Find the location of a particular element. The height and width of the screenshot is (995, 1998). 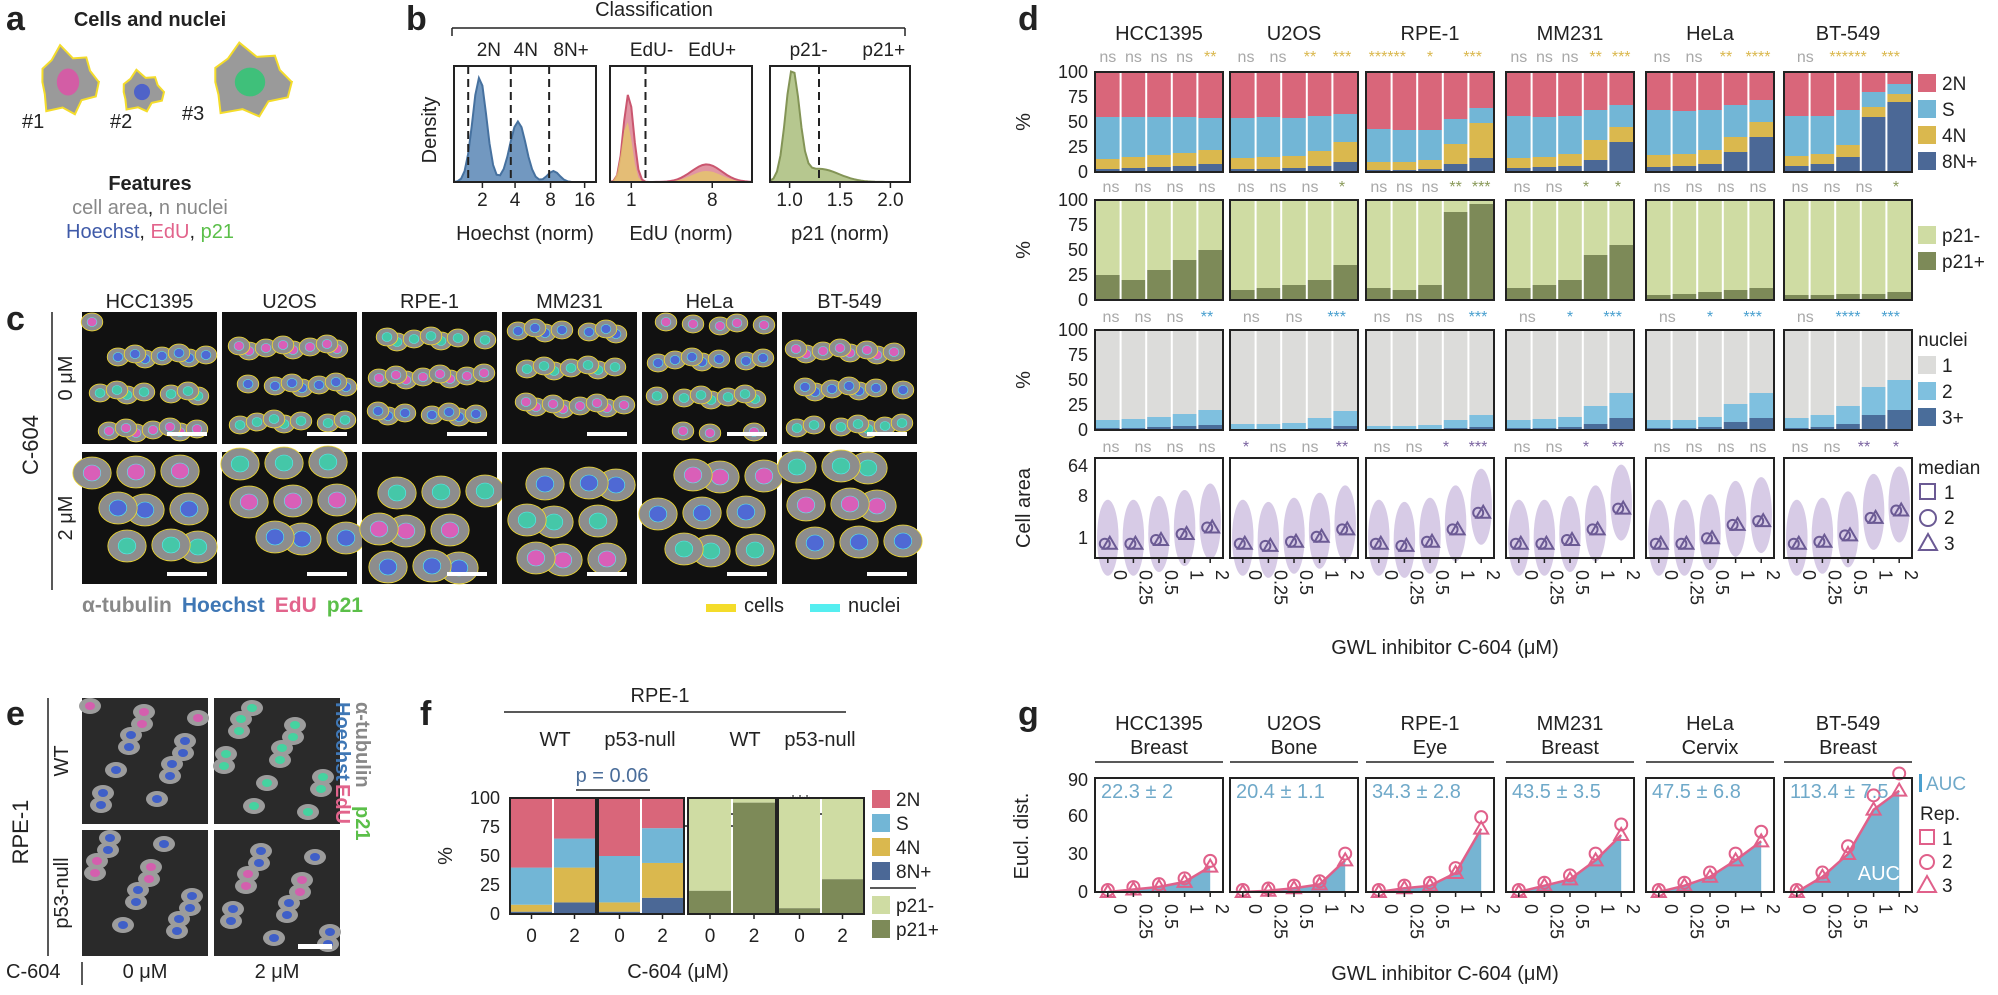

histogram-frame is located at coordinates (681, 124).